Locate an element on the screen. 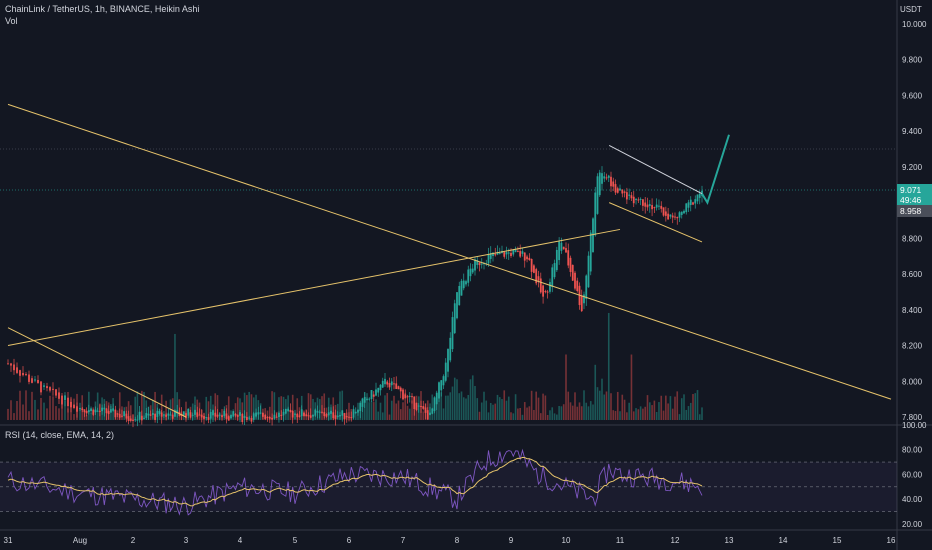 Image resolution: width=932 pixels, height=550 pixels. rsi-pane is located at coordinates (448, 482).